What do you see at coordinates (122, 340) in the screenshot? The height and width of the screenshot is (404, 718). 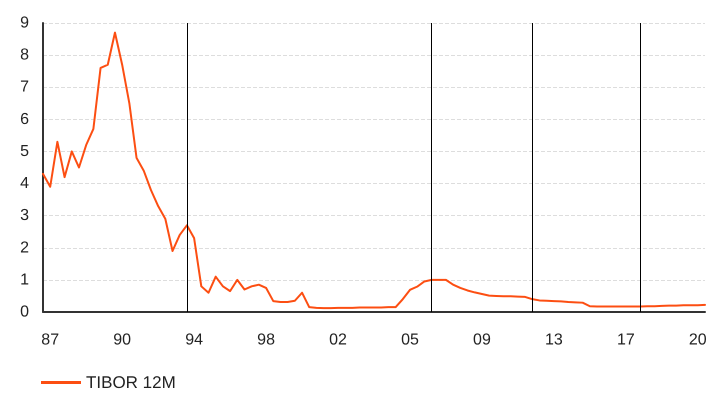 I see `x-tick-label: 90` at bounding box center [122, 340].